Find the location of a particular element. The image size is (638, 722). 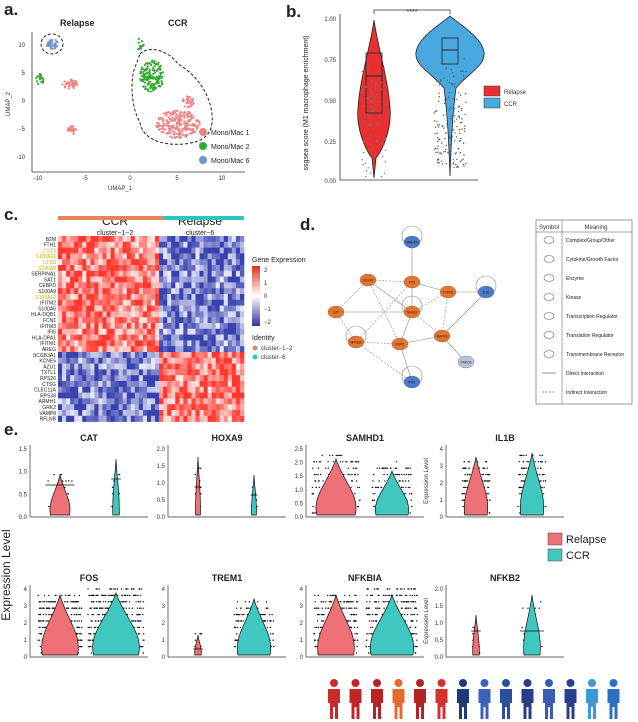

violin-ytick: 3 is located at coordinates (26, 607).